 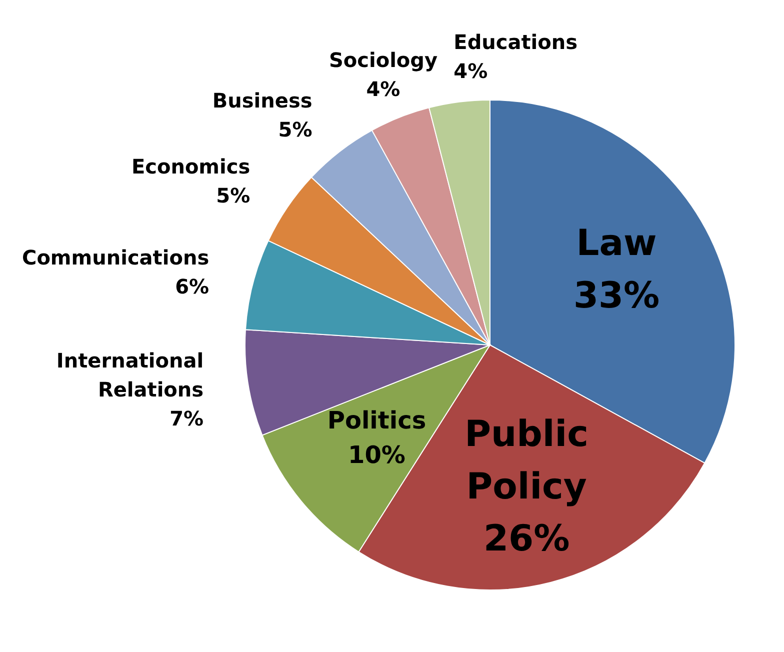 What do you see at coordinates (383, 60) in the screenshot?
I see `slice-label: Sociology` at bounding box center [383, 60].